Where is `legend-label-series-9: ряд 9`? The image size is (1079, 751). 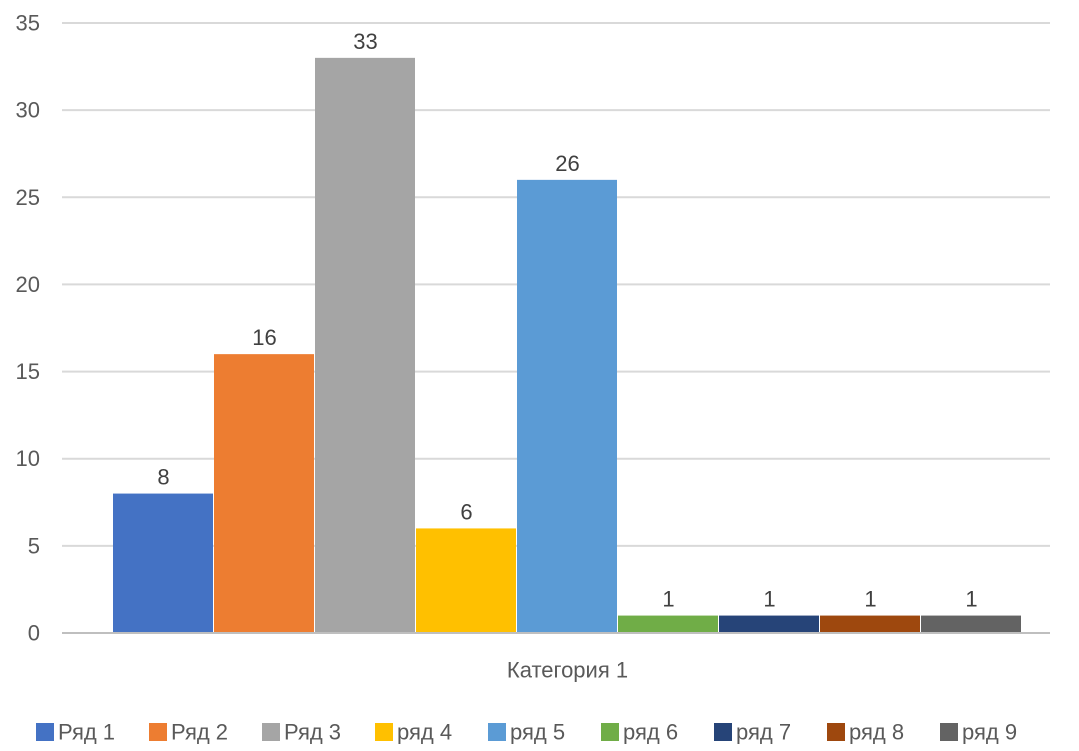
legend-label-series-9: ряд 9 is located at coordinates (989, 732).